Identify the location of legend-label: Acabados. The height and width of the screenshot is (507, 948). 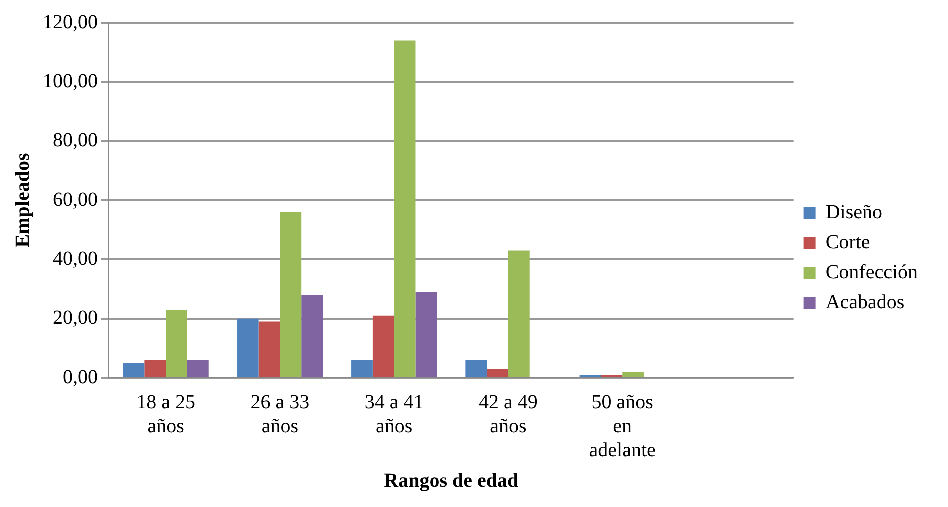
(865, 302).